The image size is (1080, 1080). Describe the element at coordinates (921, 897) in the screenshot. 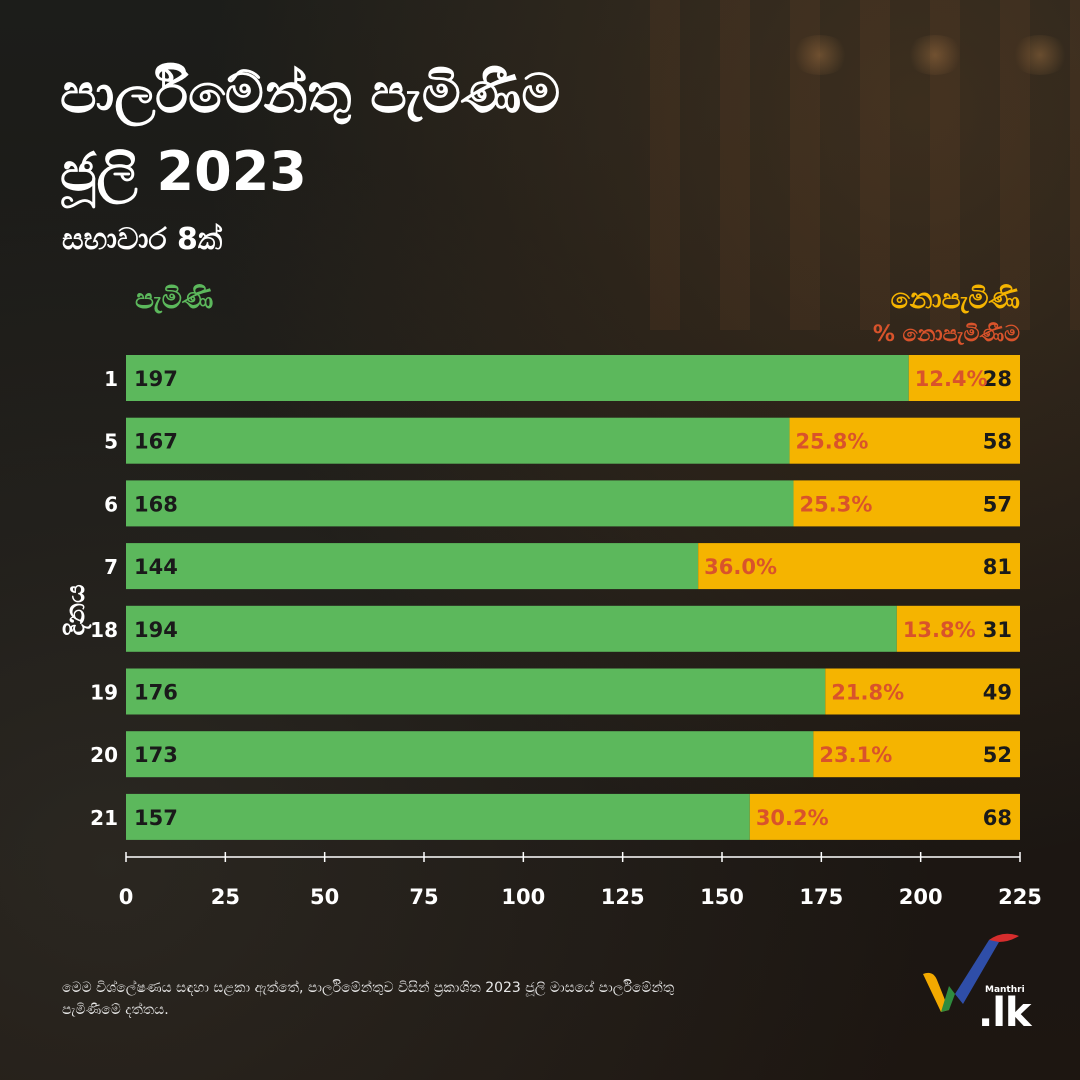

I see `x-tick-label: 200` at that location.